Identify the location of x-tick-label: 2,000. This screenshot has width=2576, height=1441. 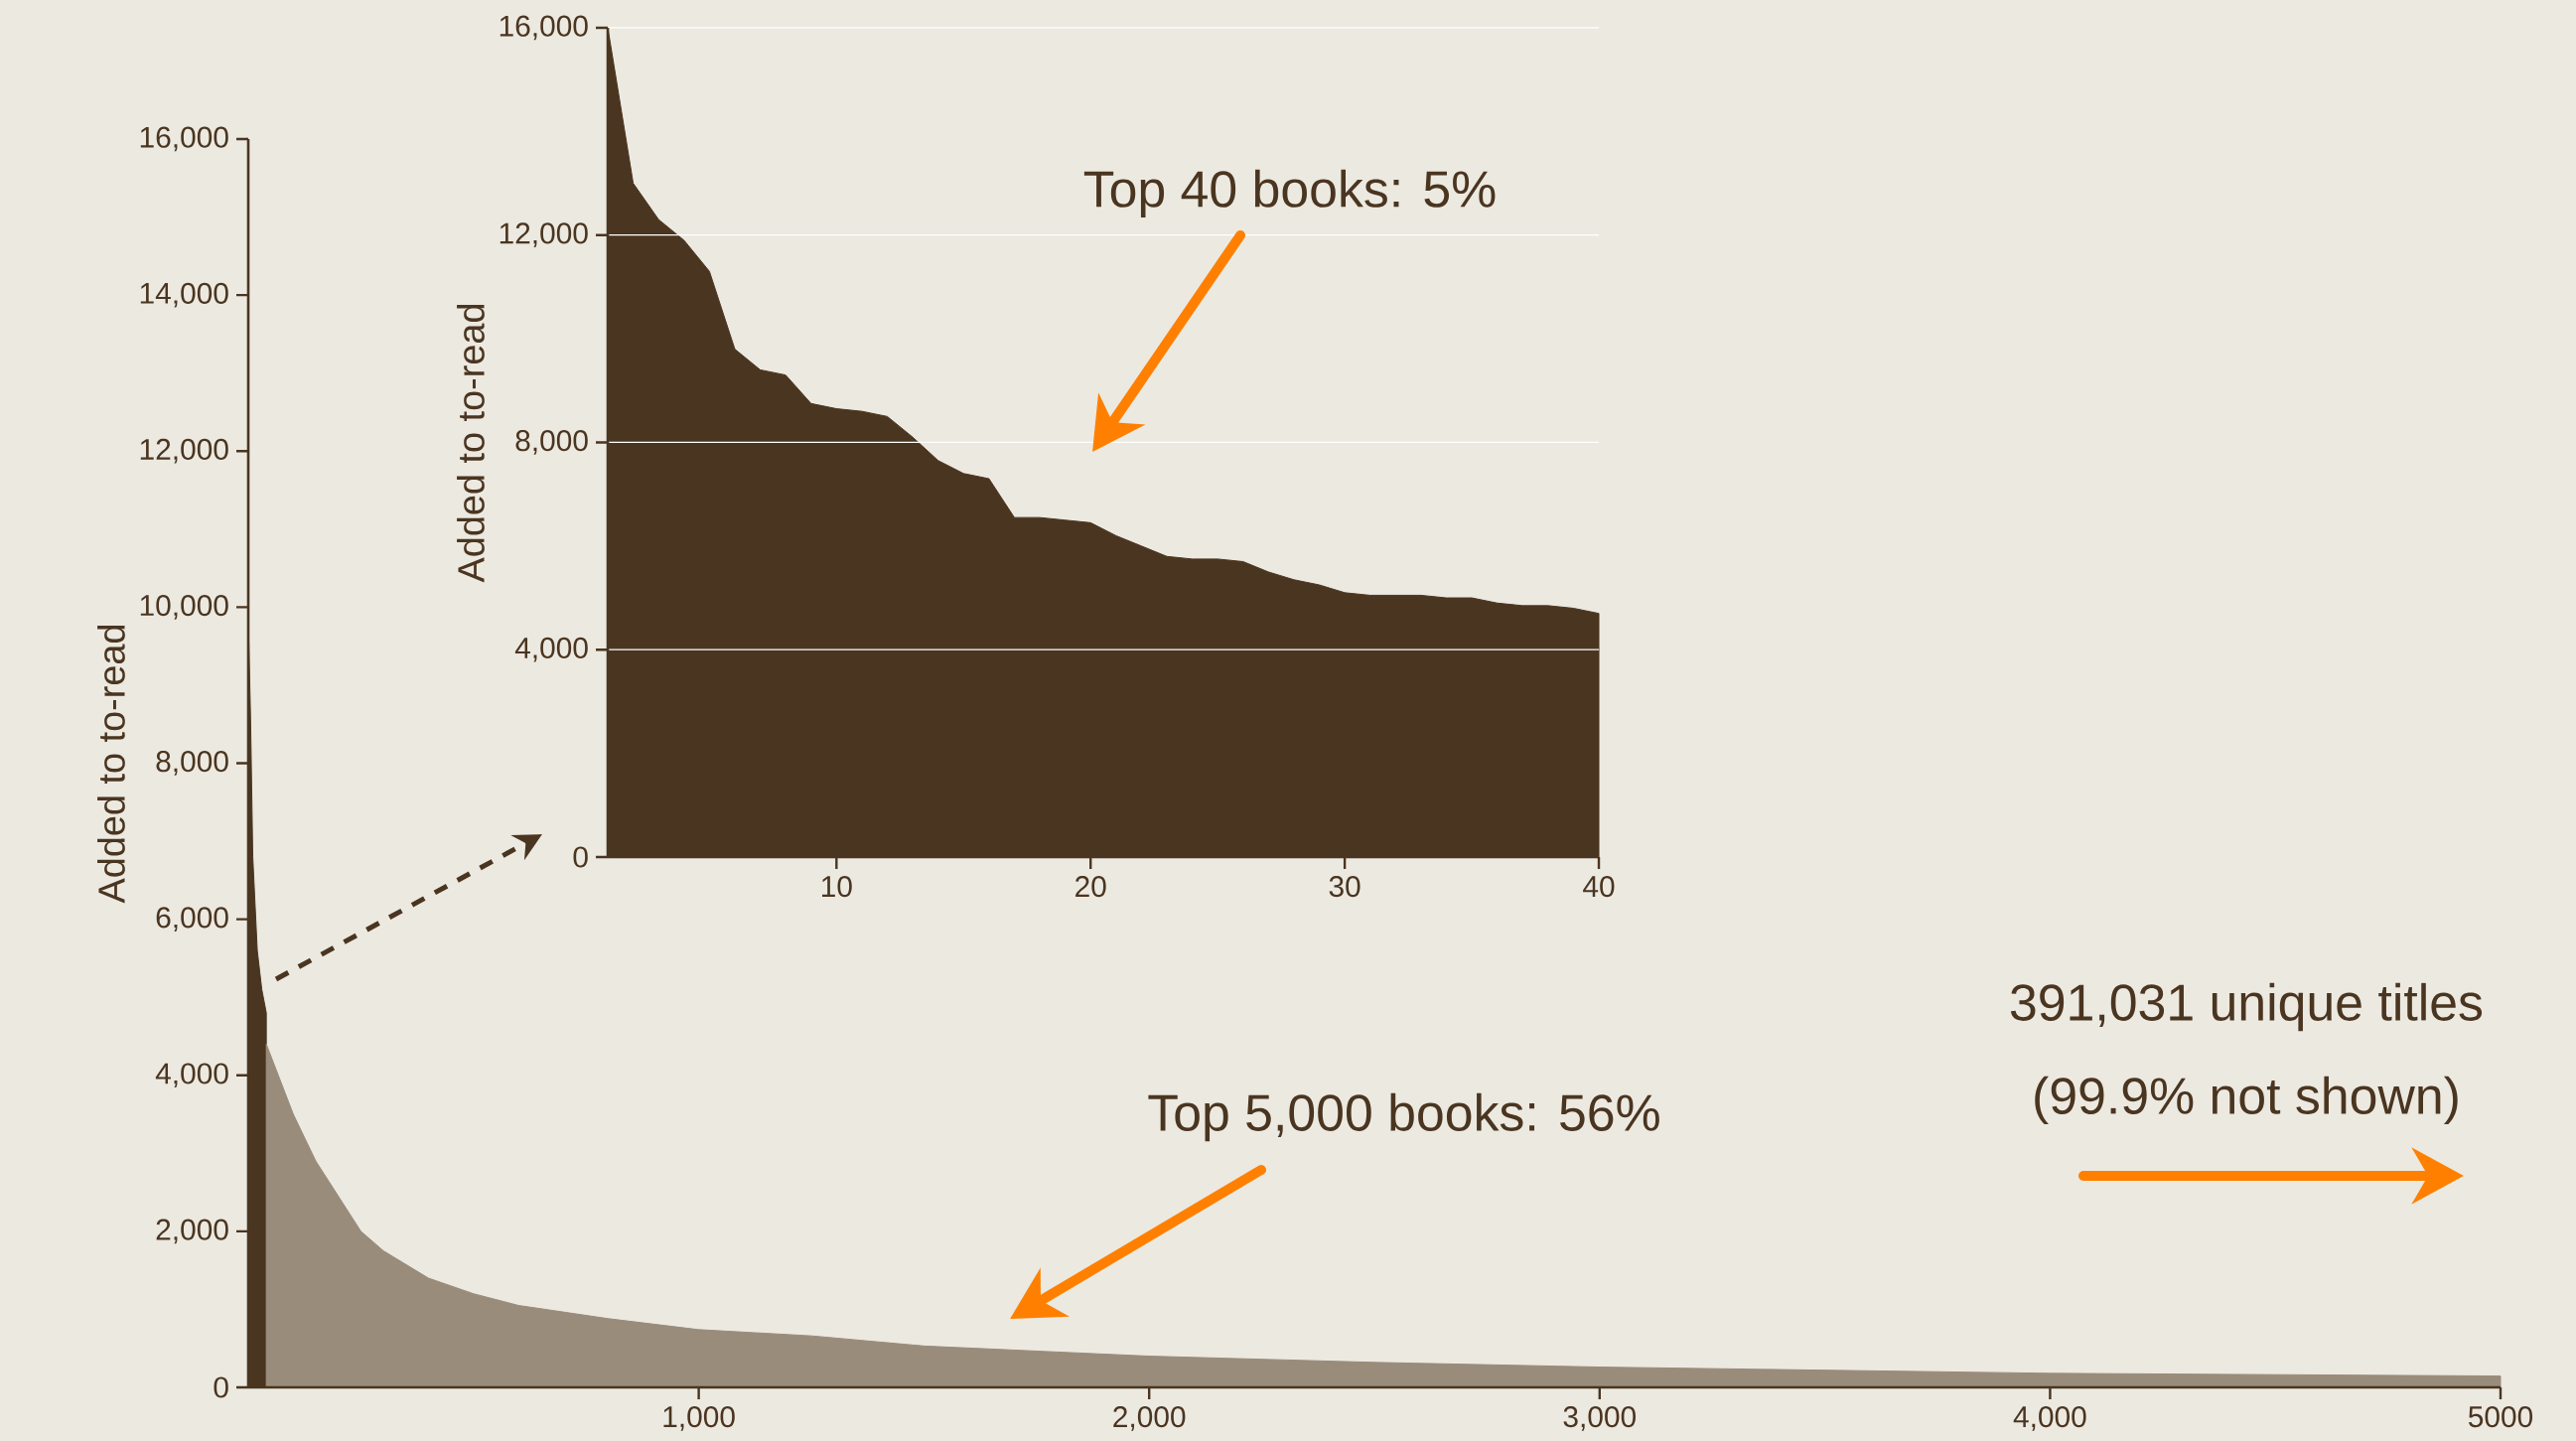
(1149, 1418).